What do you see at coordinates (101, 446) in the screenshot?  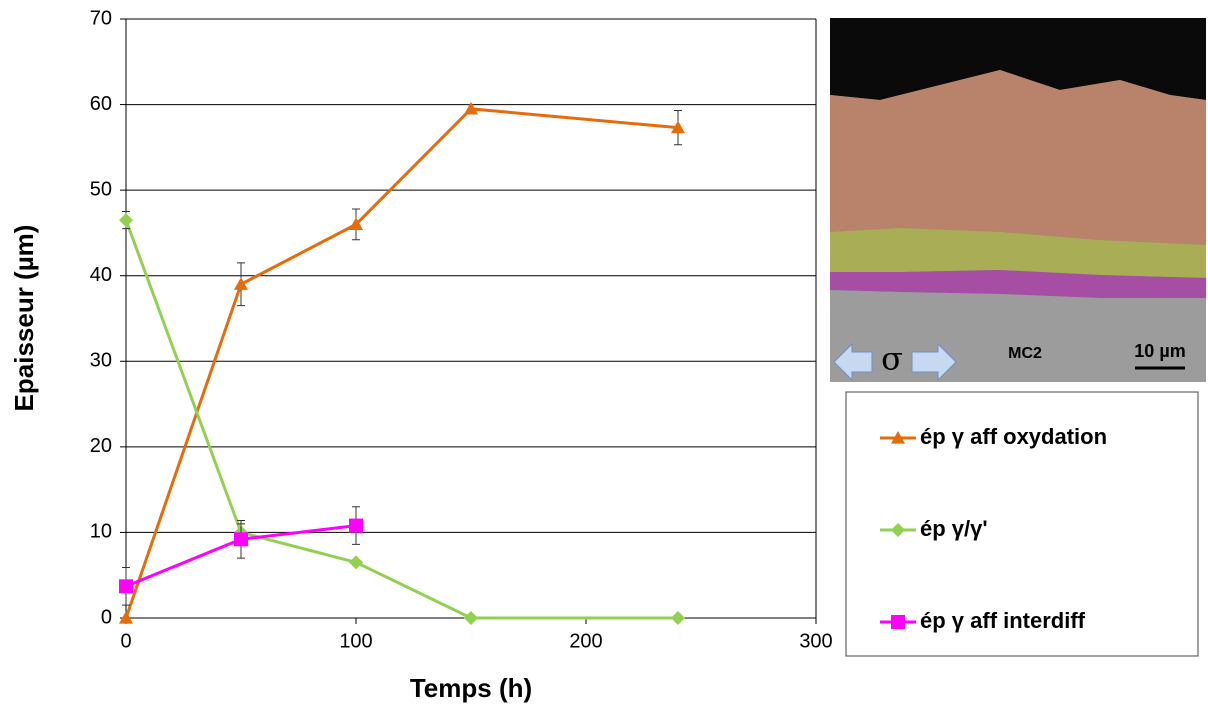 I see `y-tick-label: 20` at bounding box center [101, 446].